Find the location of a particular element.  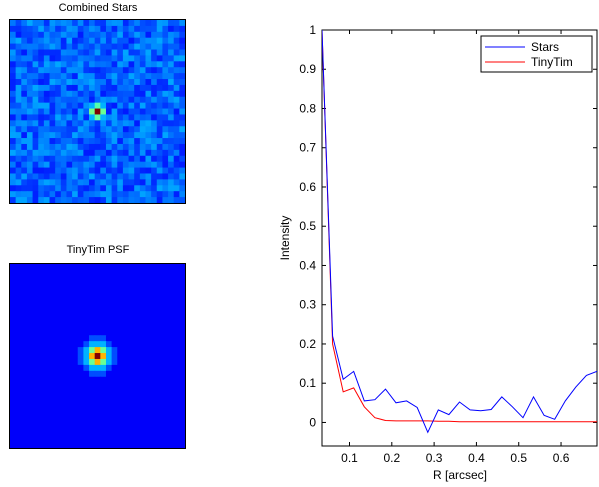

x-tick-label: 0.1 is located at coordinates (349, 458).